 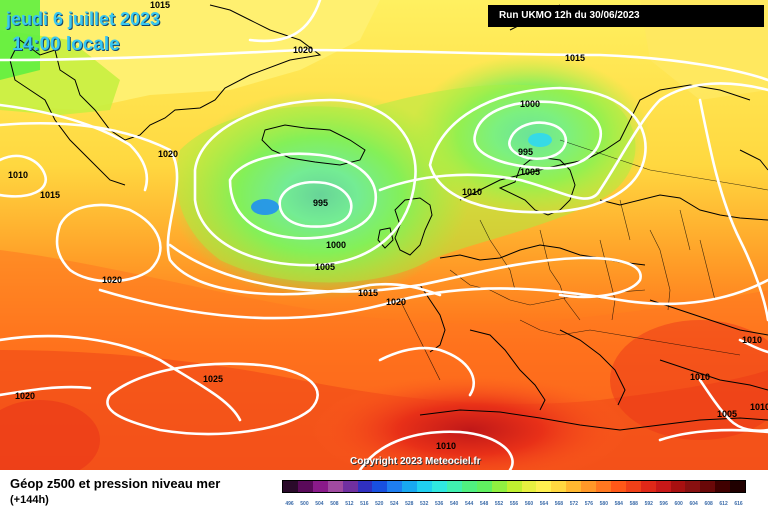 I want to click on copyright-notice: Copyright 2023 Meteociel.fr, so click(x=415, y=461).